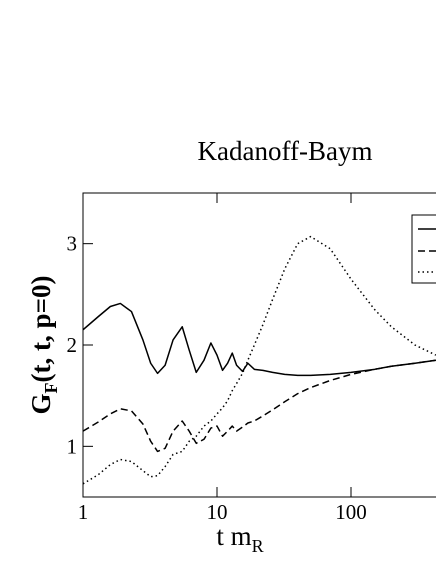 This screenshot has width=436, height=564. I want to click on x-axis-label: t mR, so click(239, 538).